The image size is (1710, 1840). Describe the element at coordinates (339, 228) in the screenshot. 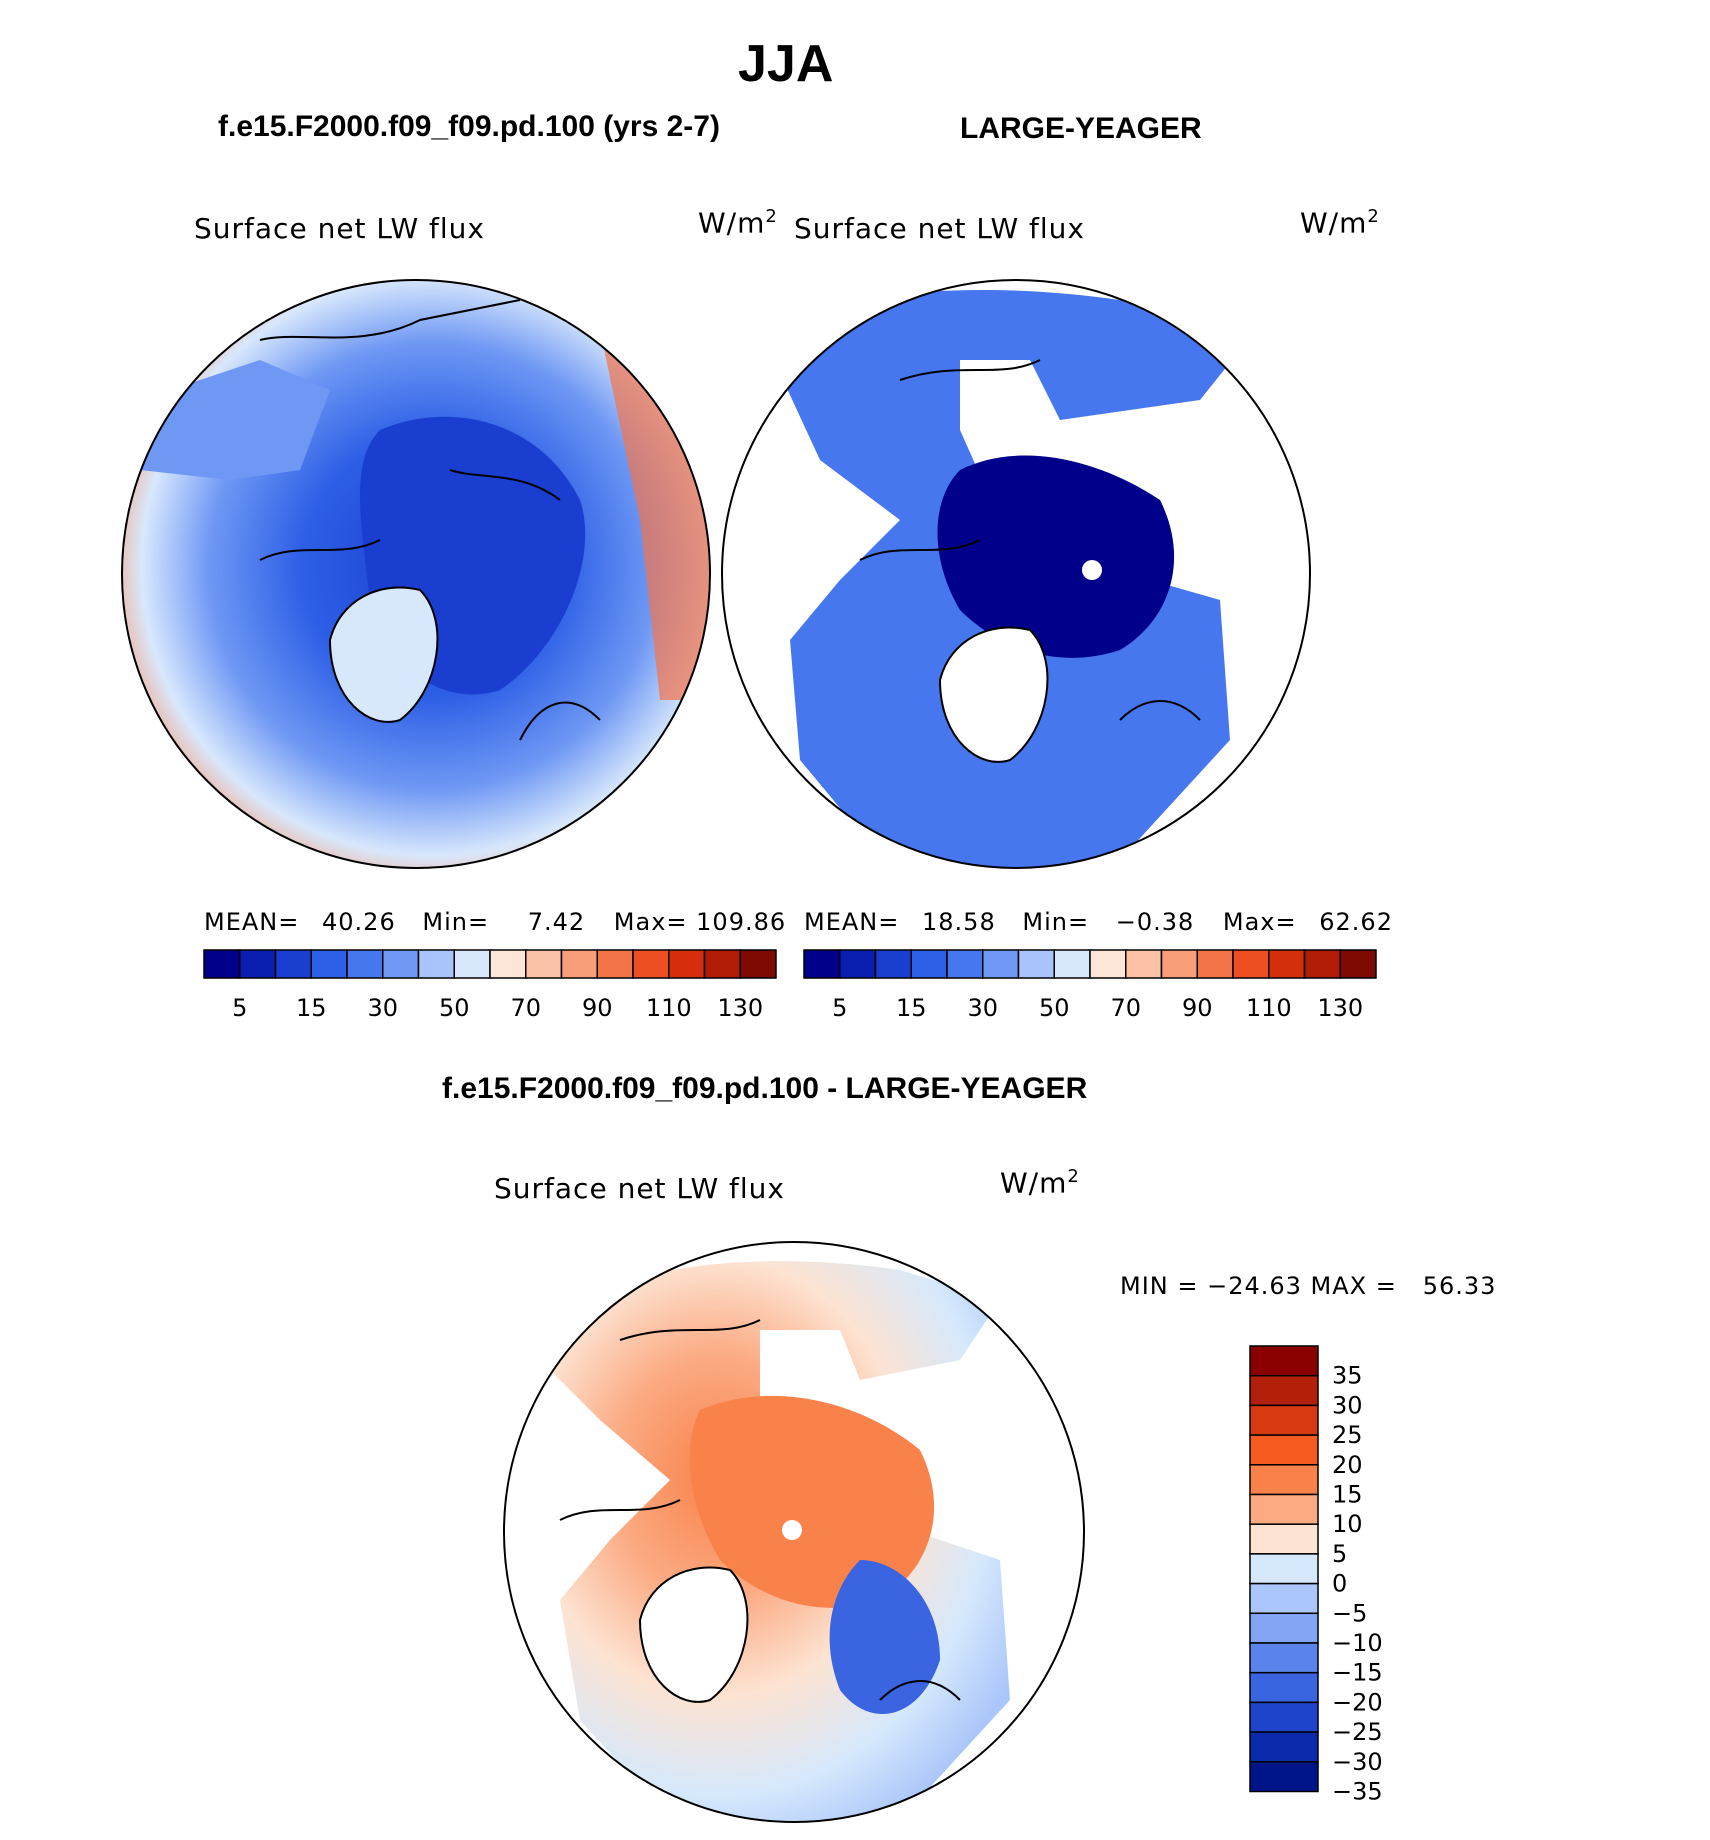

I see `panel-left-variable: Surface net LW flux` at that location.